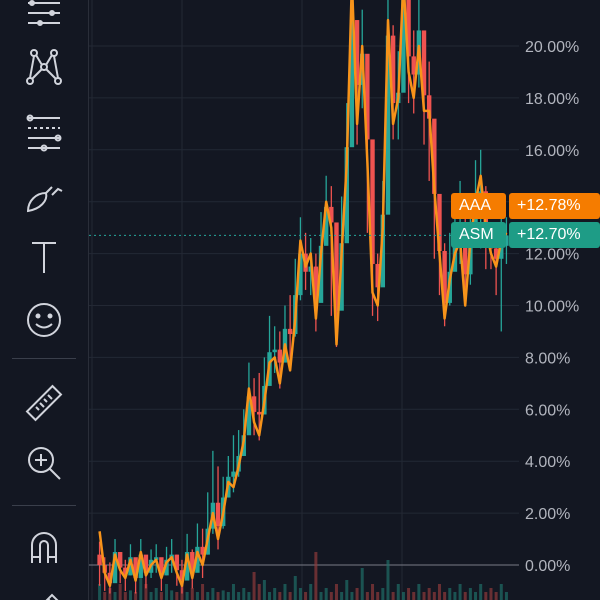 The image size is (600, 600). What do you see at coordinates (547, 410) in the screenshot?
I see `y-tick-label: 6.00%` at bounding box center [547, 410].